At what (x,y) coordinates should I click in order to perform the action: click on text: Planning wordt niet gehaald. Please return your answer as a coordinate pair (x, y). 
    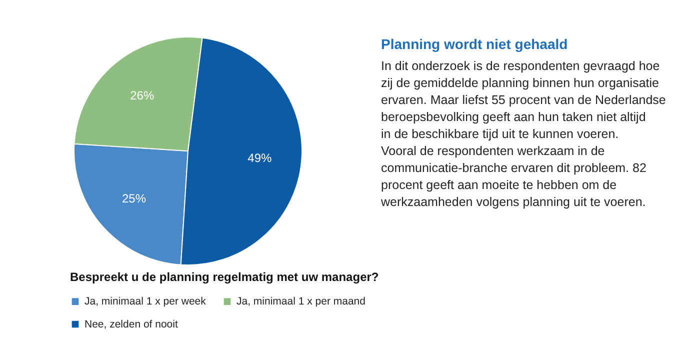
    Looking at the image, I should click on (474, 44).